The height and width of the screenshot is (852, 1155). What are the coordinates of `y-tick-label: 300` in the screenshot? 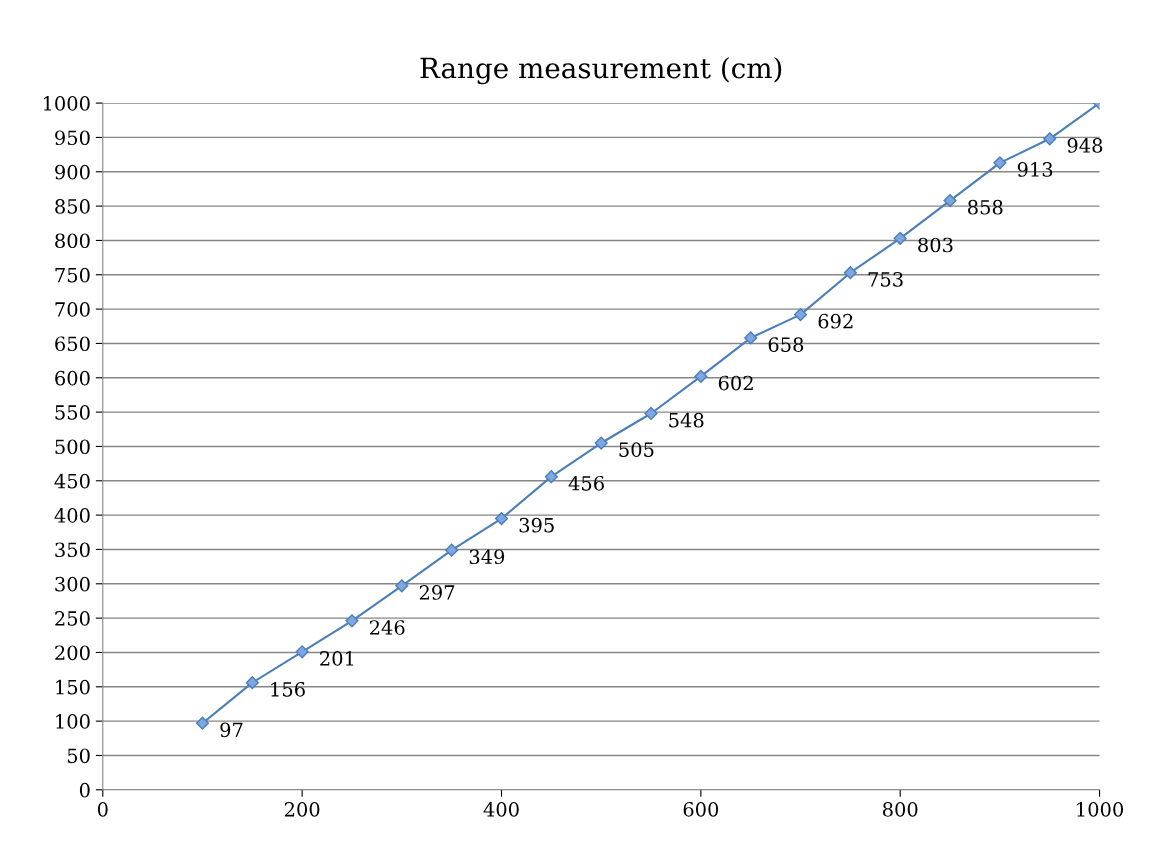 It's located at (72, 584).